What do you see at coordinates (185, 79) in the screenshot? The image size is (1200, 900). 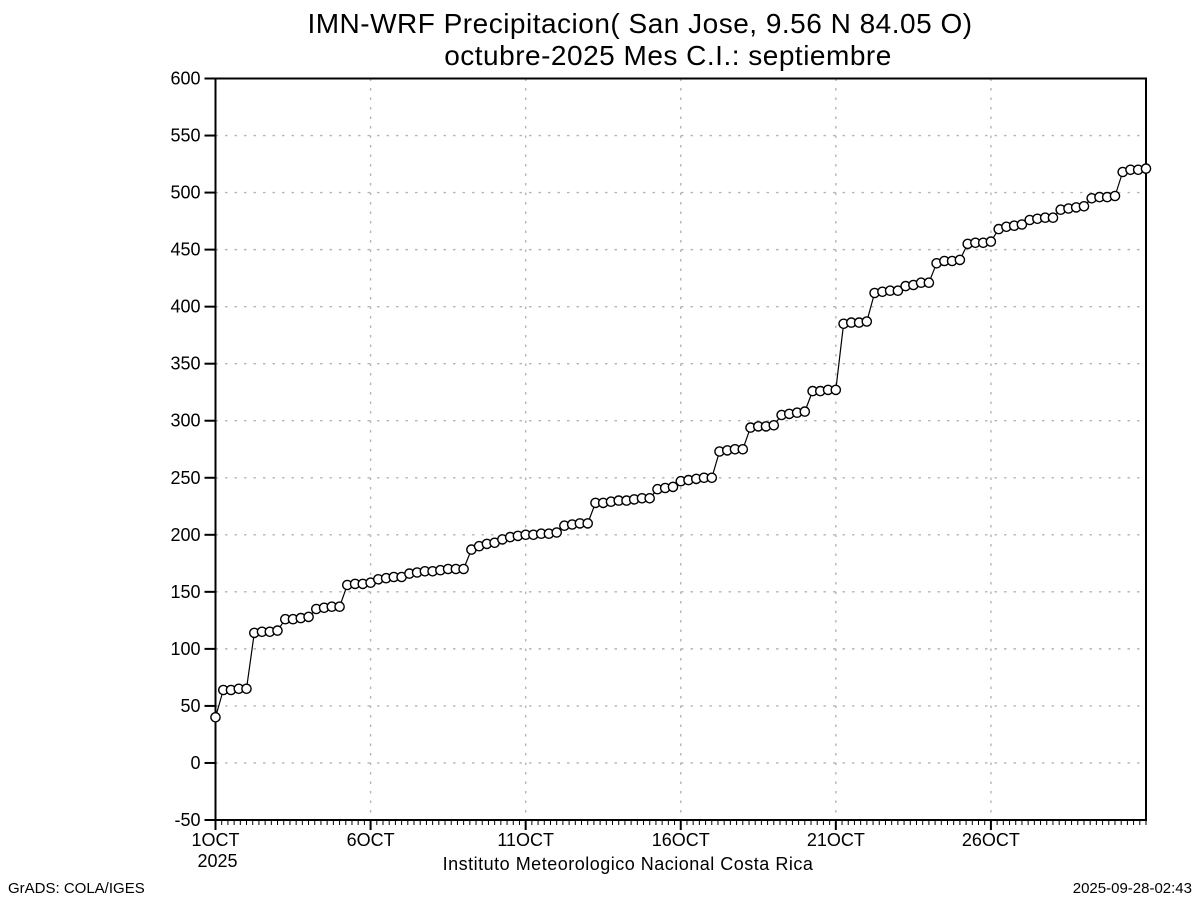 I see `y-tick-label: 600` at bounding box center [185, 79].